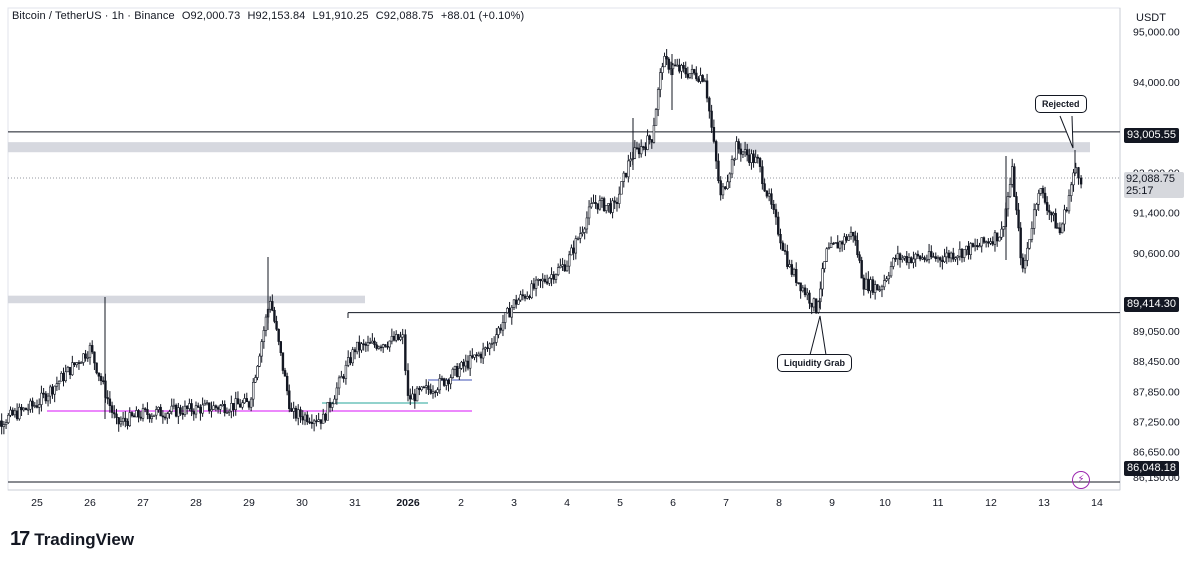  I want to click on rejected-pointer, so click(1066, 132).